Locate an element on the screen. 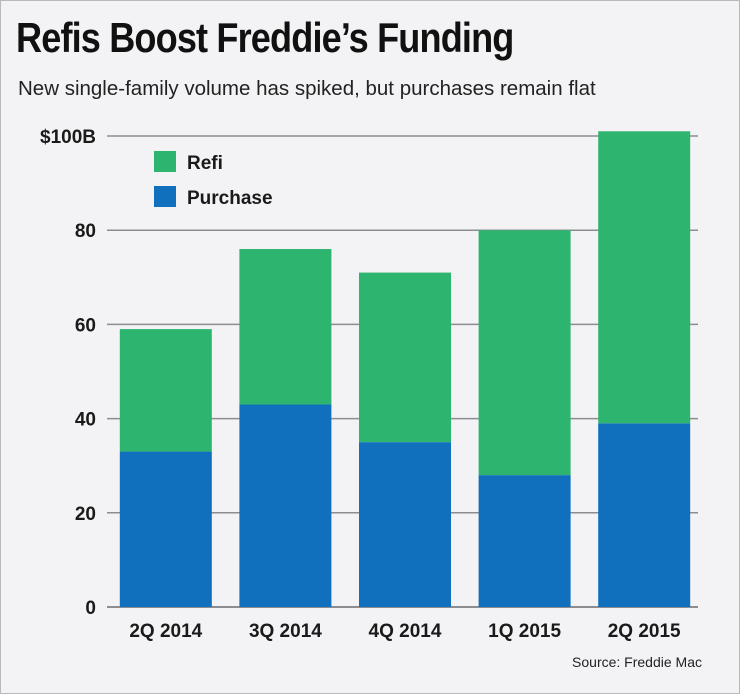 This screenshot has width=740, height=694. x-axis-tick-labels: 2Q 2014 3Q 2014 4Q 2014 1Q 2015 2Q 2015 is located at coordinates (405, 631).